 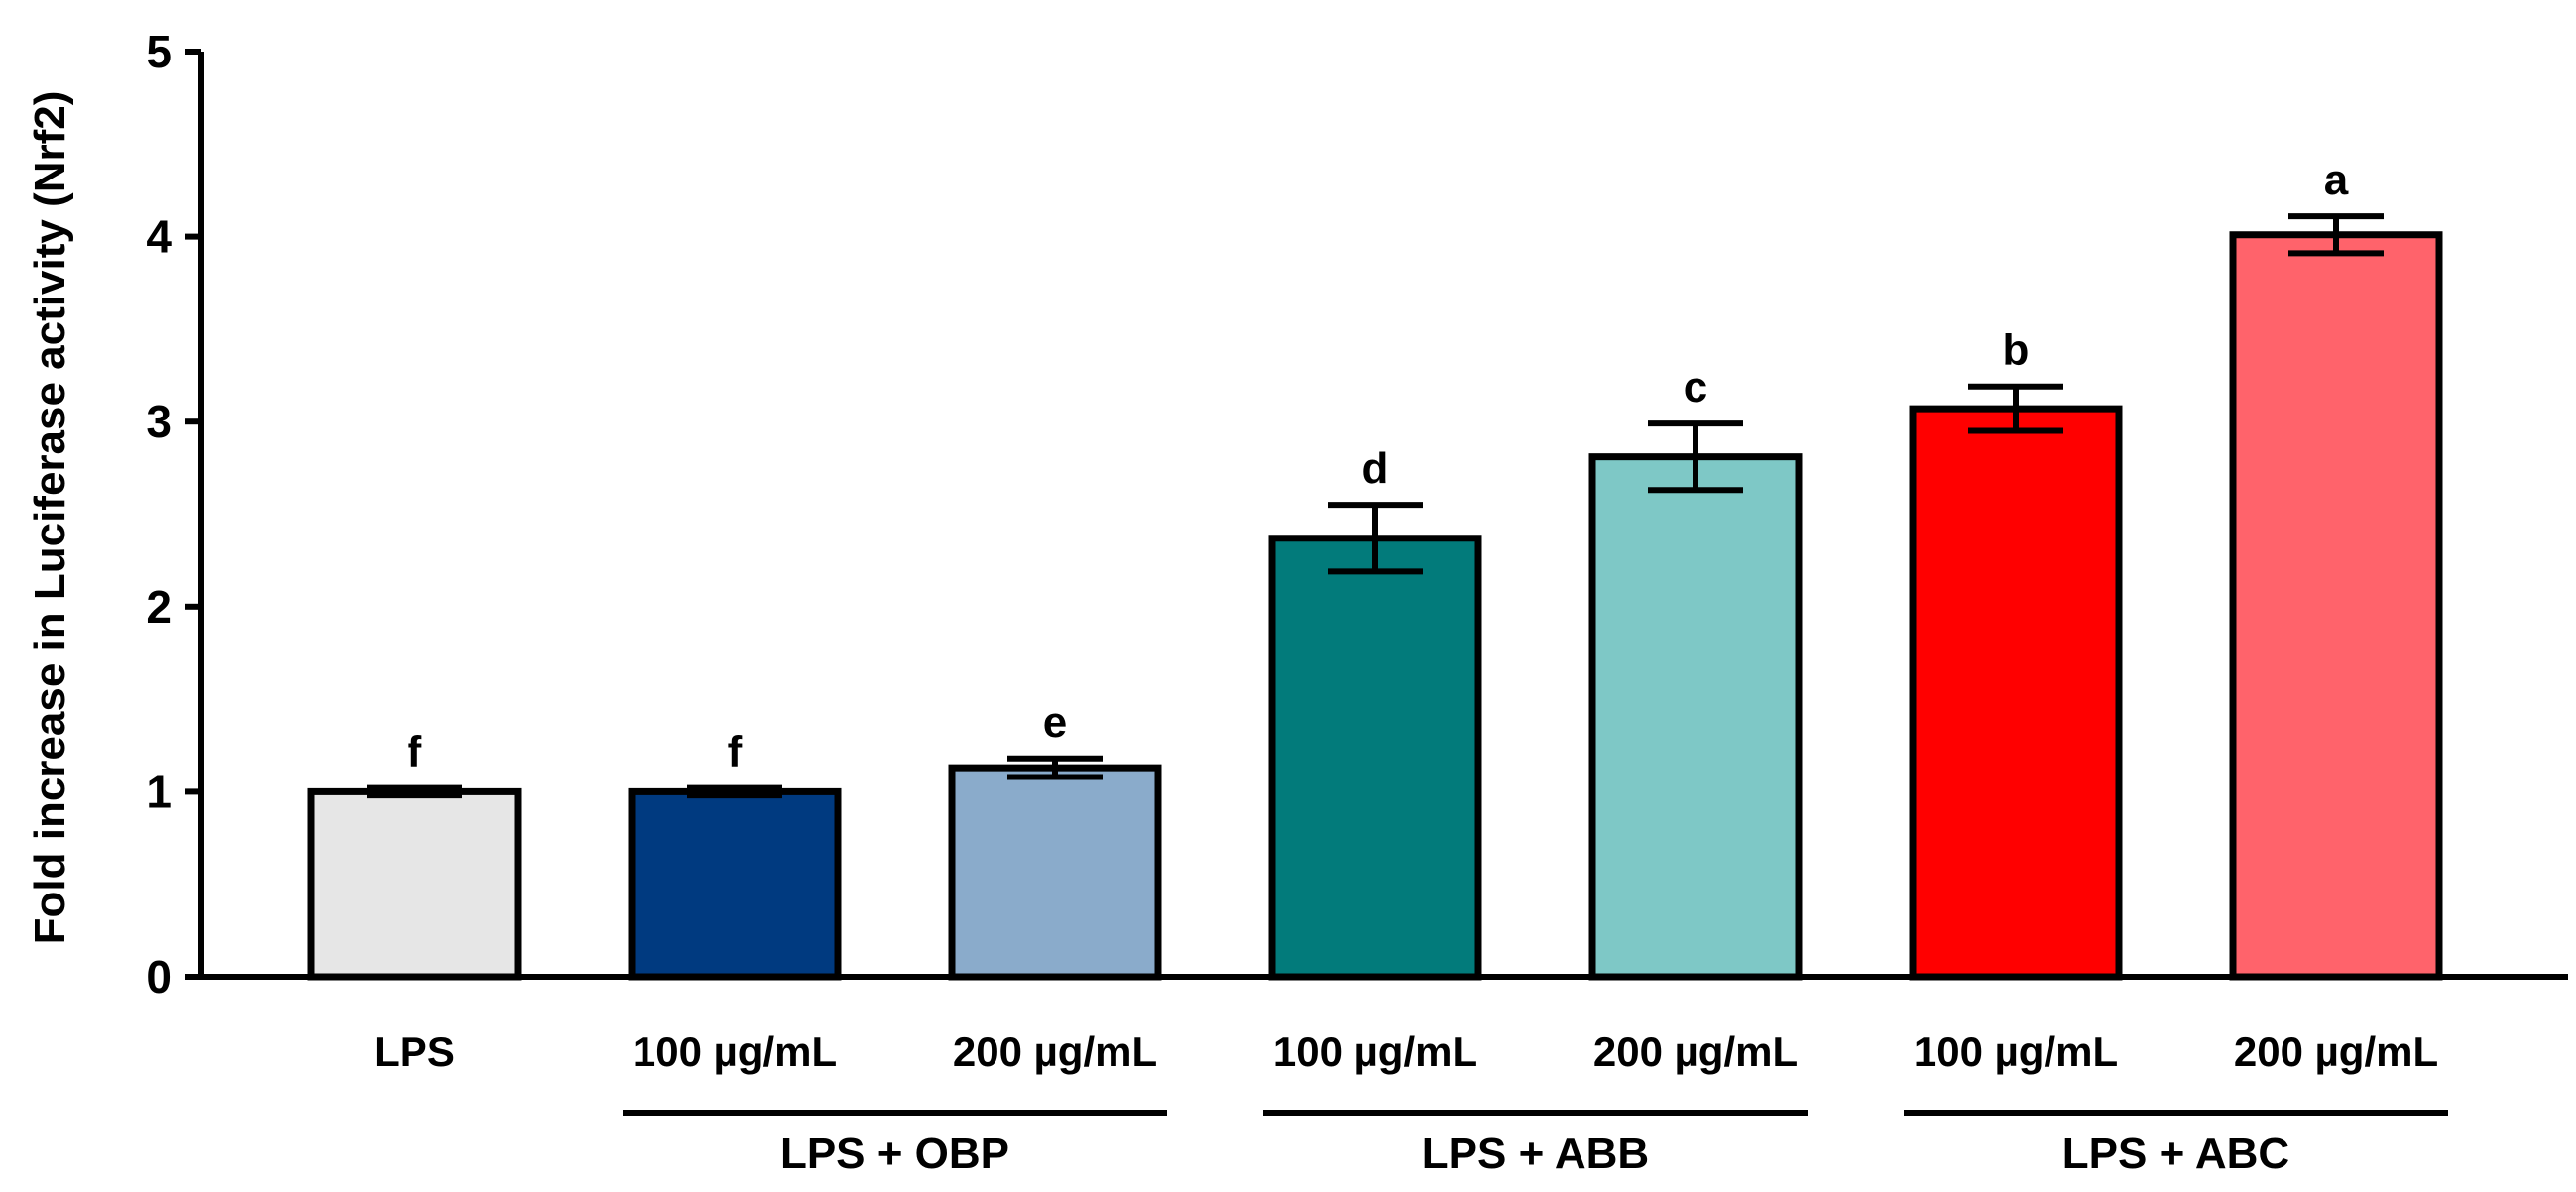 I want to click on significance-label: a, so click(x=2336, y=180).